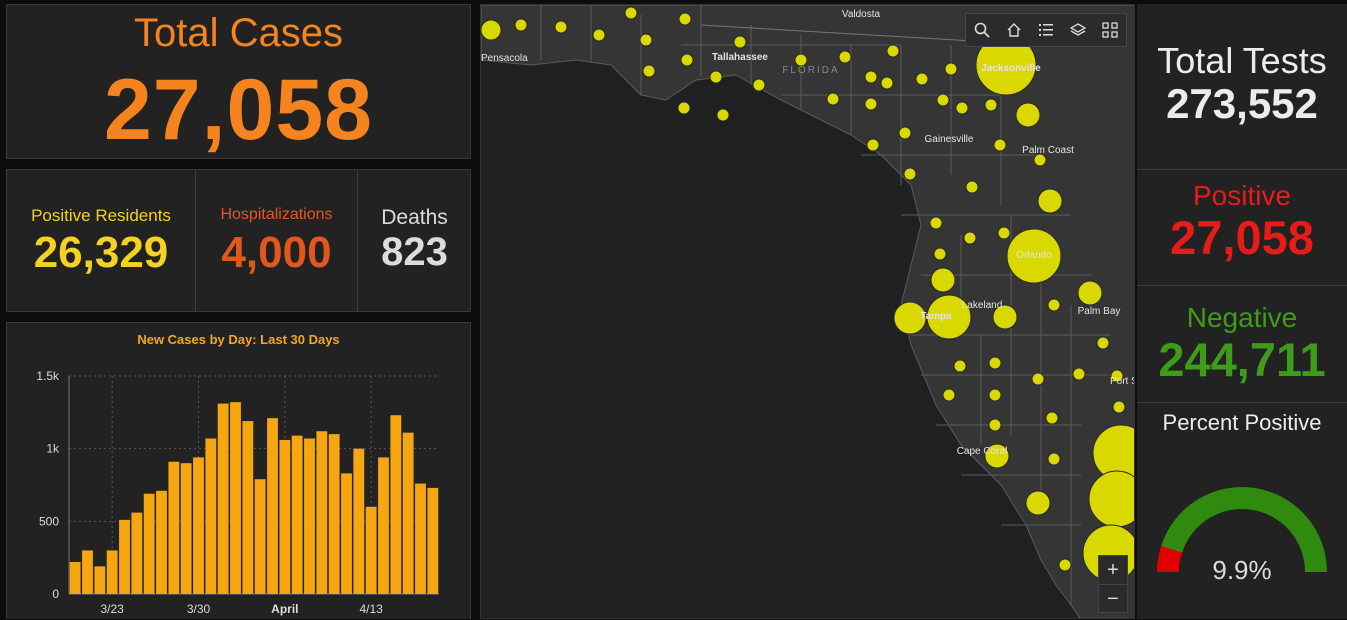  I want to click on x-tick-label: 3/23, so click(112, 609).